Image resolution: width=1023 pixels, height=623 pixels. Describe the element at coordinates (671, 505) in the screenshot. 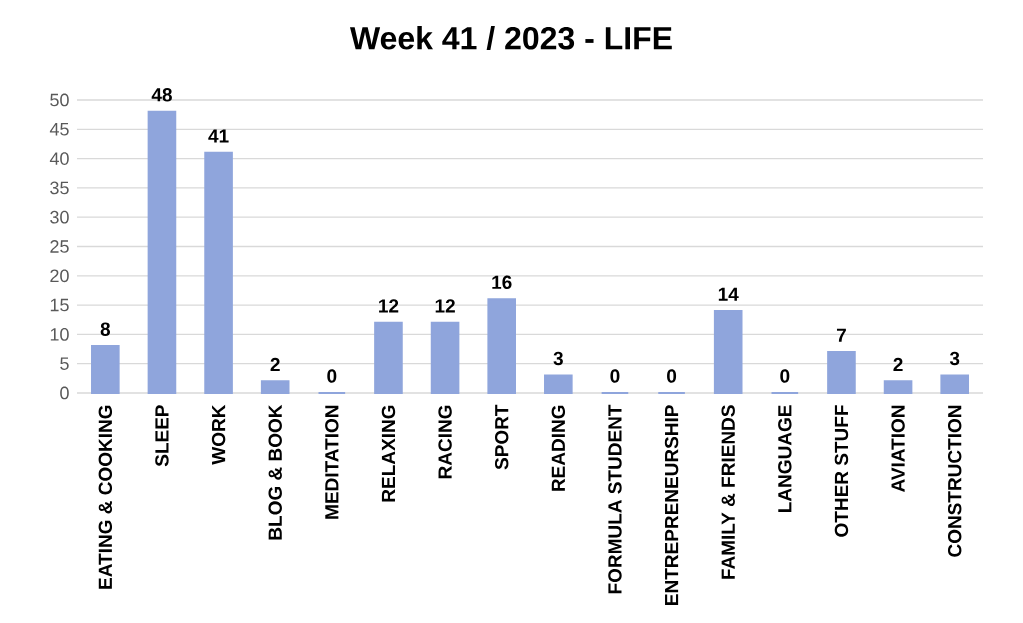

I see `x-tick-label: ENTREPRENEURSHIP` at that location.